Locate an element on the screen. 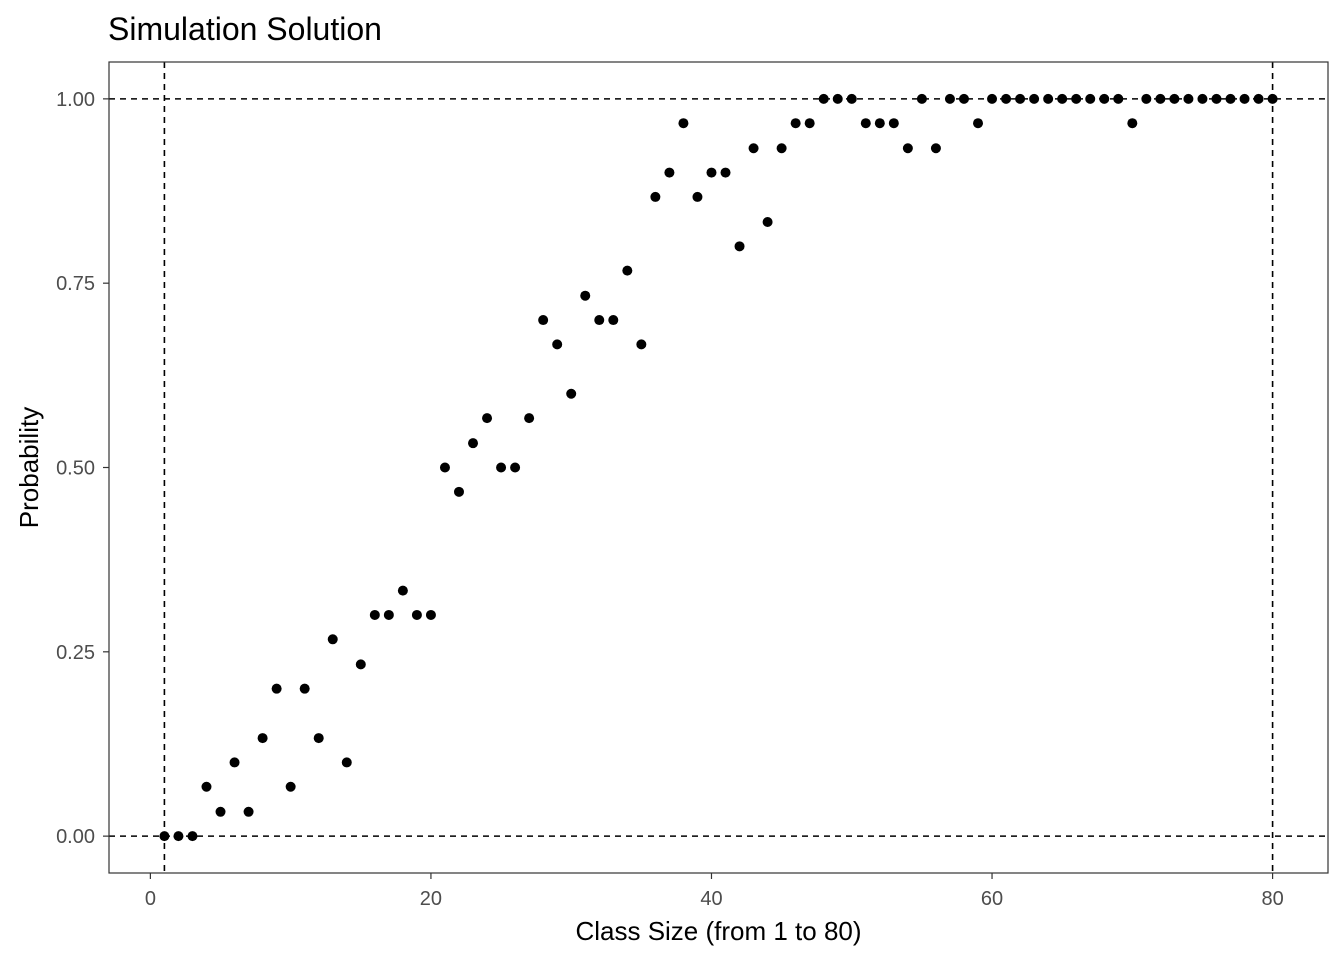 The image size is (1344, 960). x-axis-title: Class Size (from 1 to 80) is located at coordinates (718, 931).